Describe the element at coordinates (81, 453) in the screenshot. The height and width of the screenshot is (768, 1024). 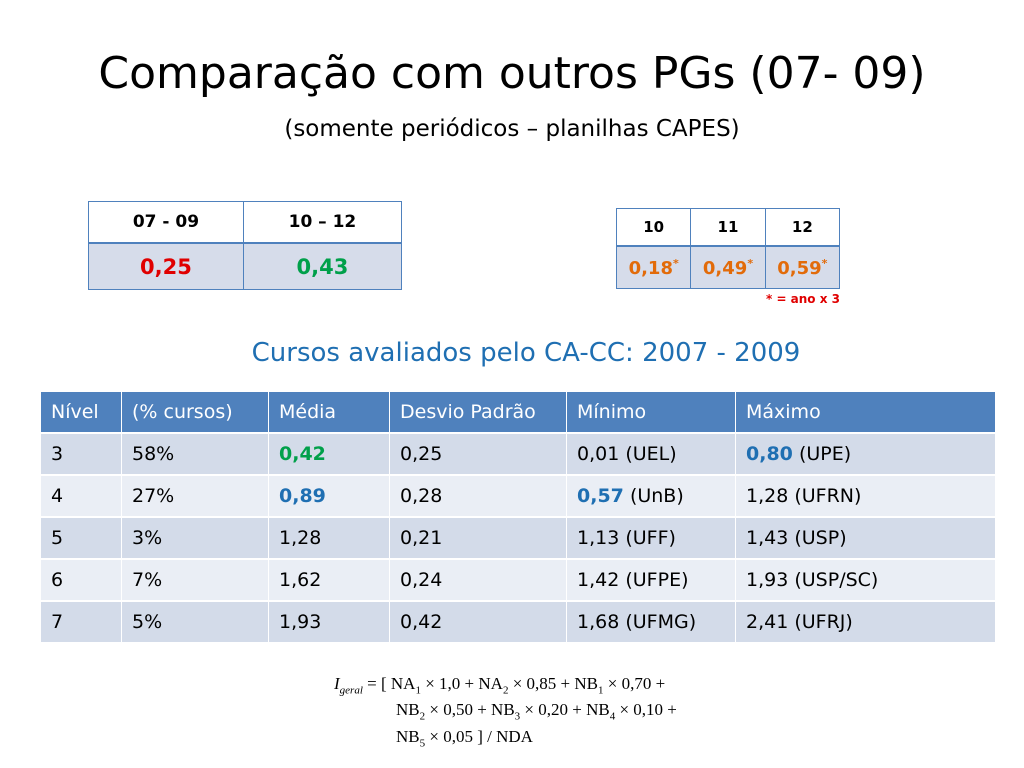
I see `cell-nivel: 3` at that location.